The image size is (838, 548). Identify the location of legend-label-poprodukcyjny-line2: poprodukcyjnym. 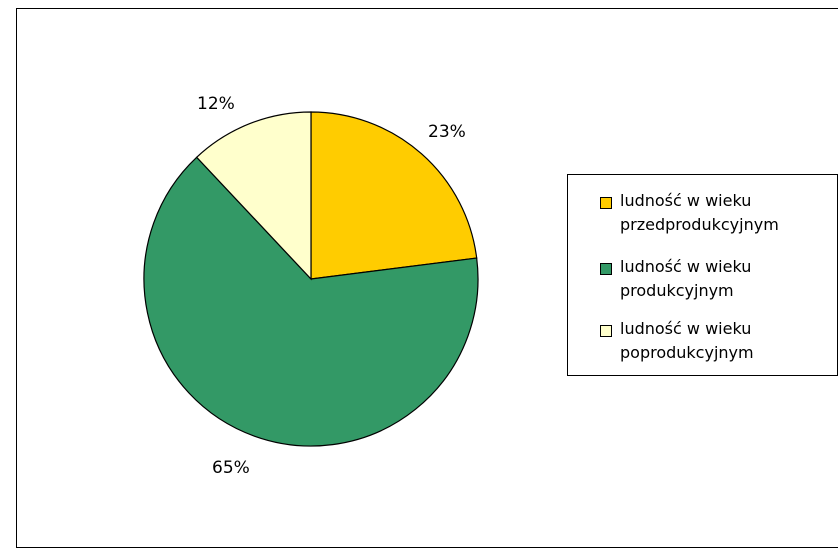
(687, 352).